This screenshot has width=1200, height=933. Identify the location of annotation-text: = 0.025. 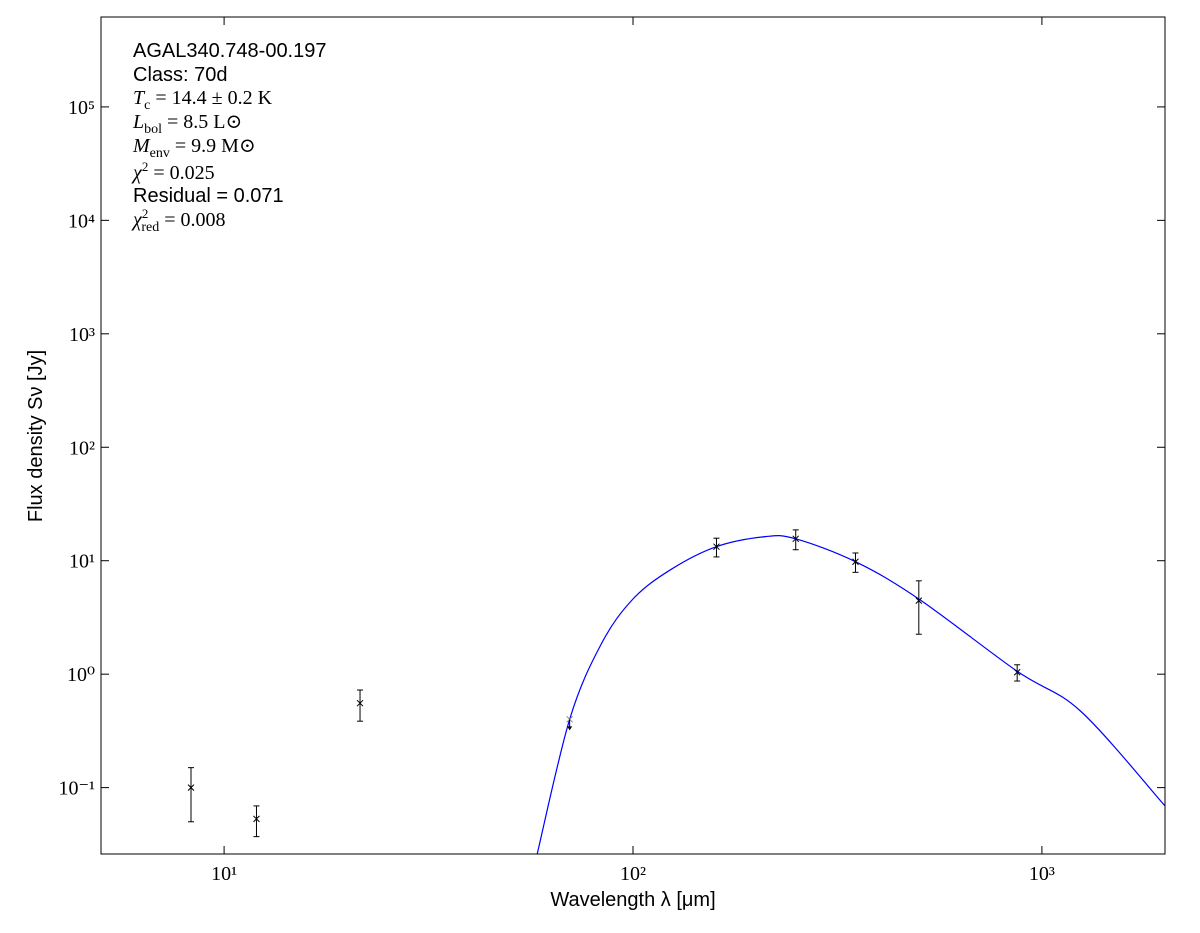
(181, 173).